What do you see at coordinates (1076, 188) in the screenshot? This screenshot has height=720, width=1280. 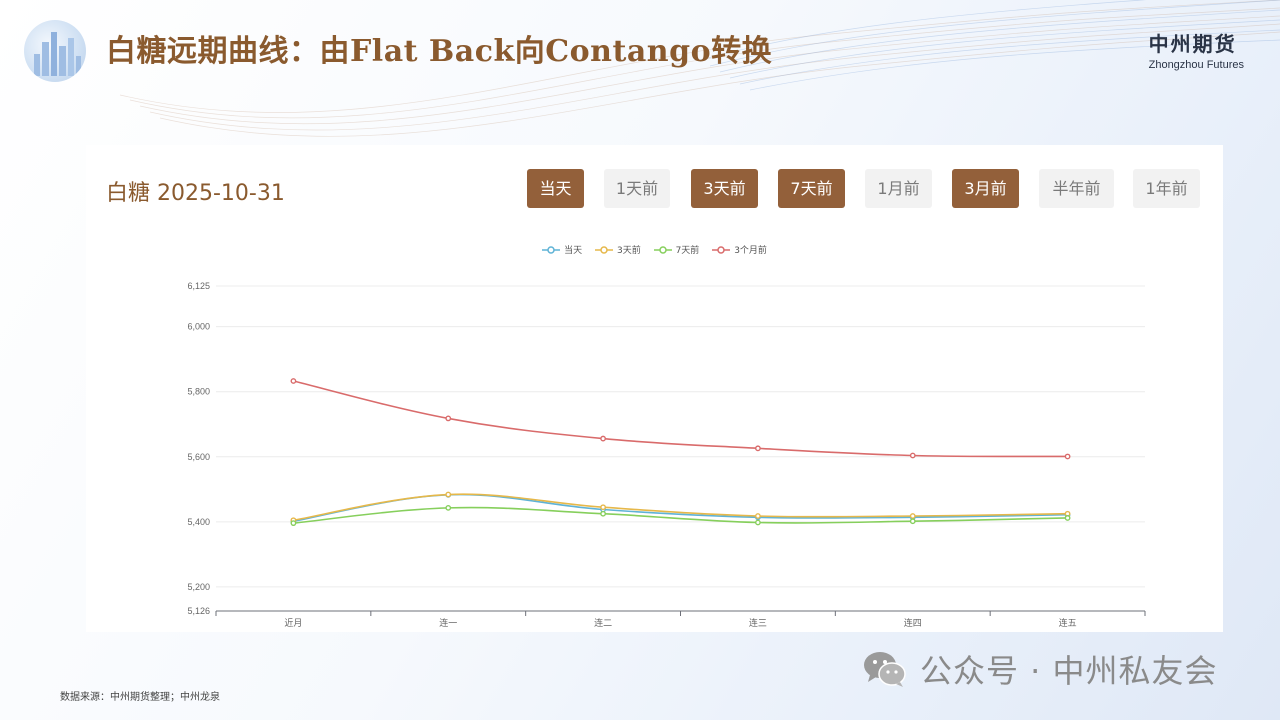 I see `range-button-6m: 半年前` at bounding box center [1076, 188].